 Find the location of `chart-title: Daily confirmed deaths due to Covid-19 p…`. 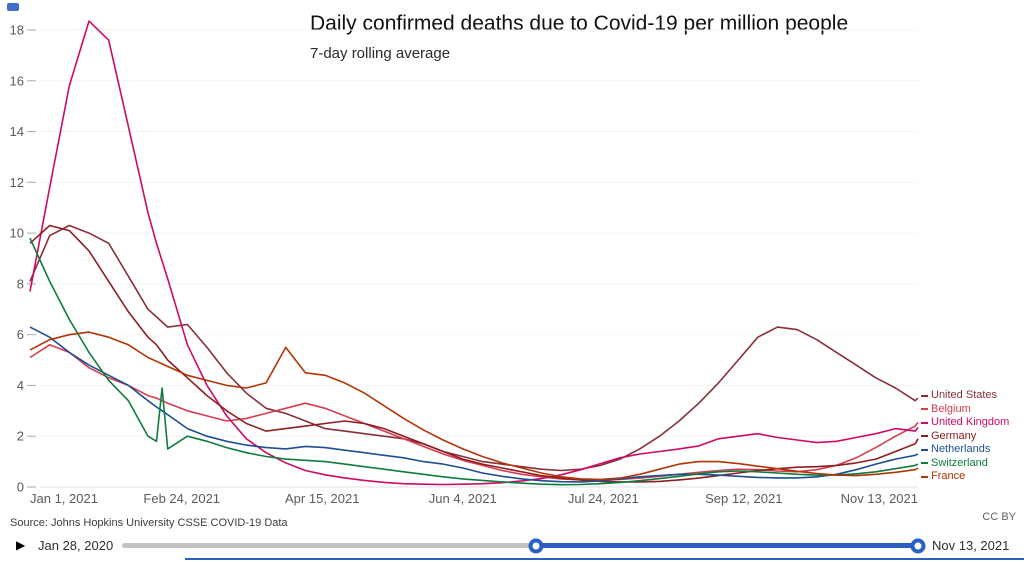

chart-title: Daily confirmed deaths due to Covid-19 p… is located at coordinates (579, 23).